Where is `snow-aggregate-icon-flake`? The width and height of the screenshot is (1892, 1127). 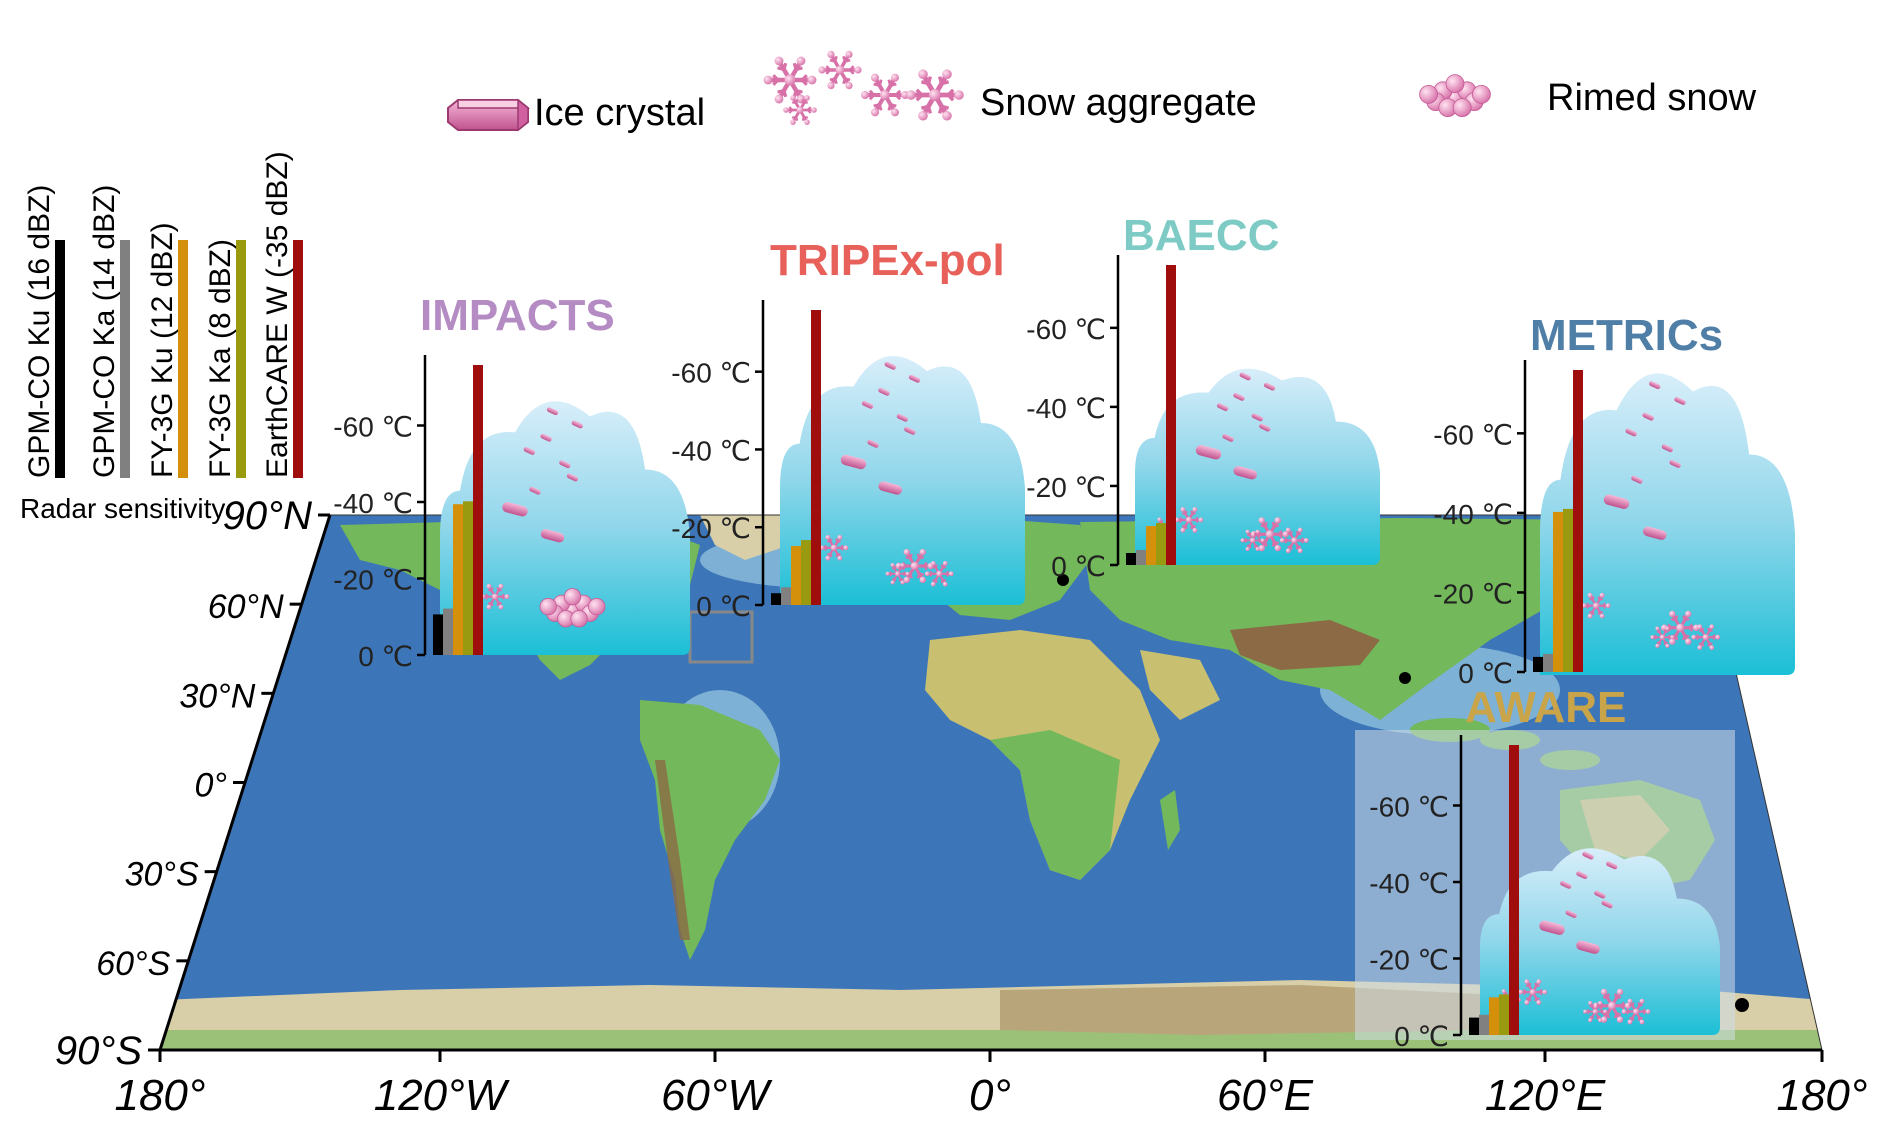
snow-aggregate-icon-flake is located at coordinates (935, 95).